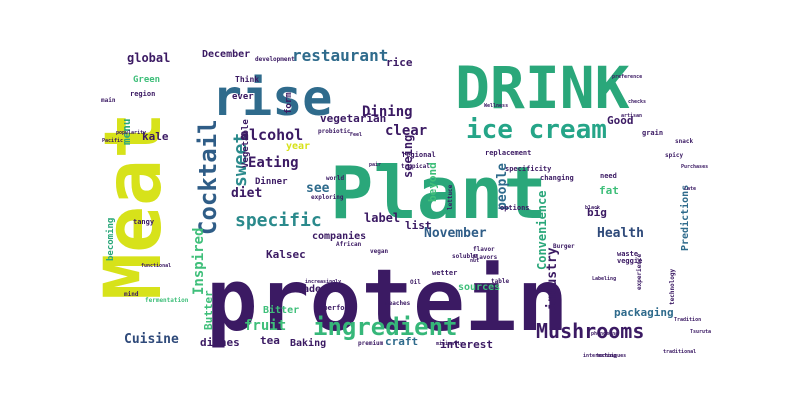 The height and width of the screenshot is (400, 800). I want to click on word-cloud-word: checks, so click(637, 102).